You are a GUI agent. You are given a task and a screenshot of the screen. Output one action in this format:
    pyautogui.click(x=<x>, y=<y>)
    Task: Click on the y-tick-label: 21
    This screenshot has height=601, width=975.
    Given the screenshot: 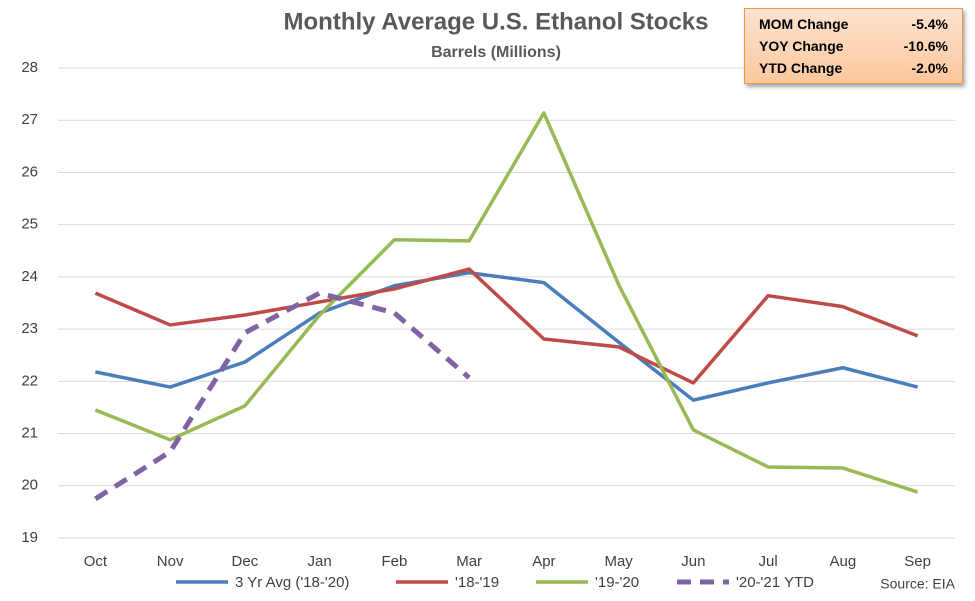 What is the action you would take?
    pyautogui.click(x=29, y=433)
    